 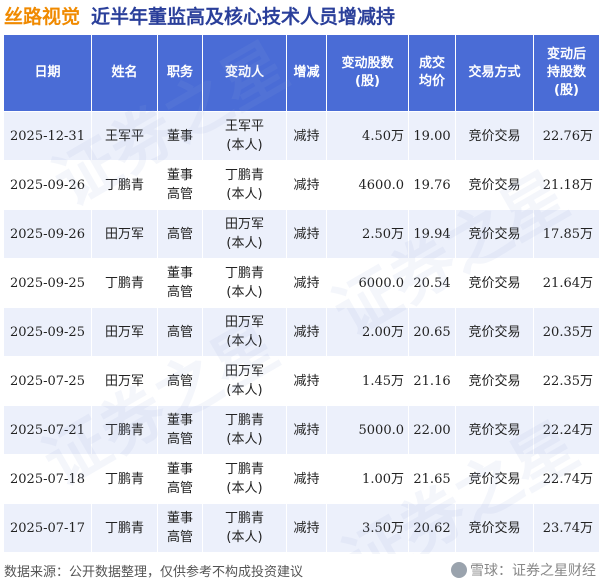 What do you see at coordinates (367, 73) in the screenshot?
I see `col-header-shares: 变动股数 (股)` at bounding box center [367, 73].